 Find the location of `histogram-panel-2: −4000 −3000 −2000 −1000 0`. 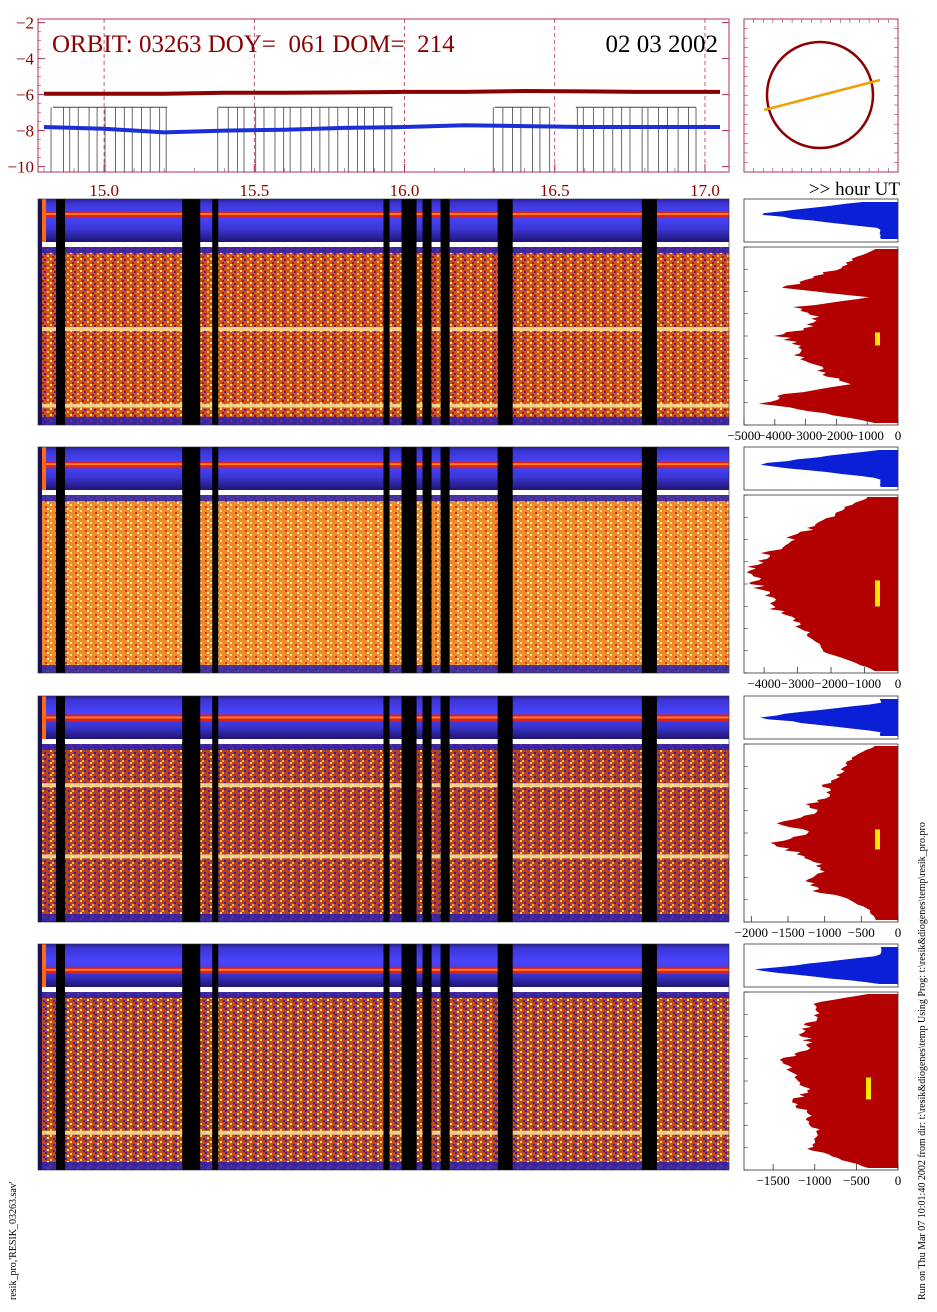

histogram-panel-2: −4000 −3000 −2000 −1000 0 is located at coordinates (822, 568).